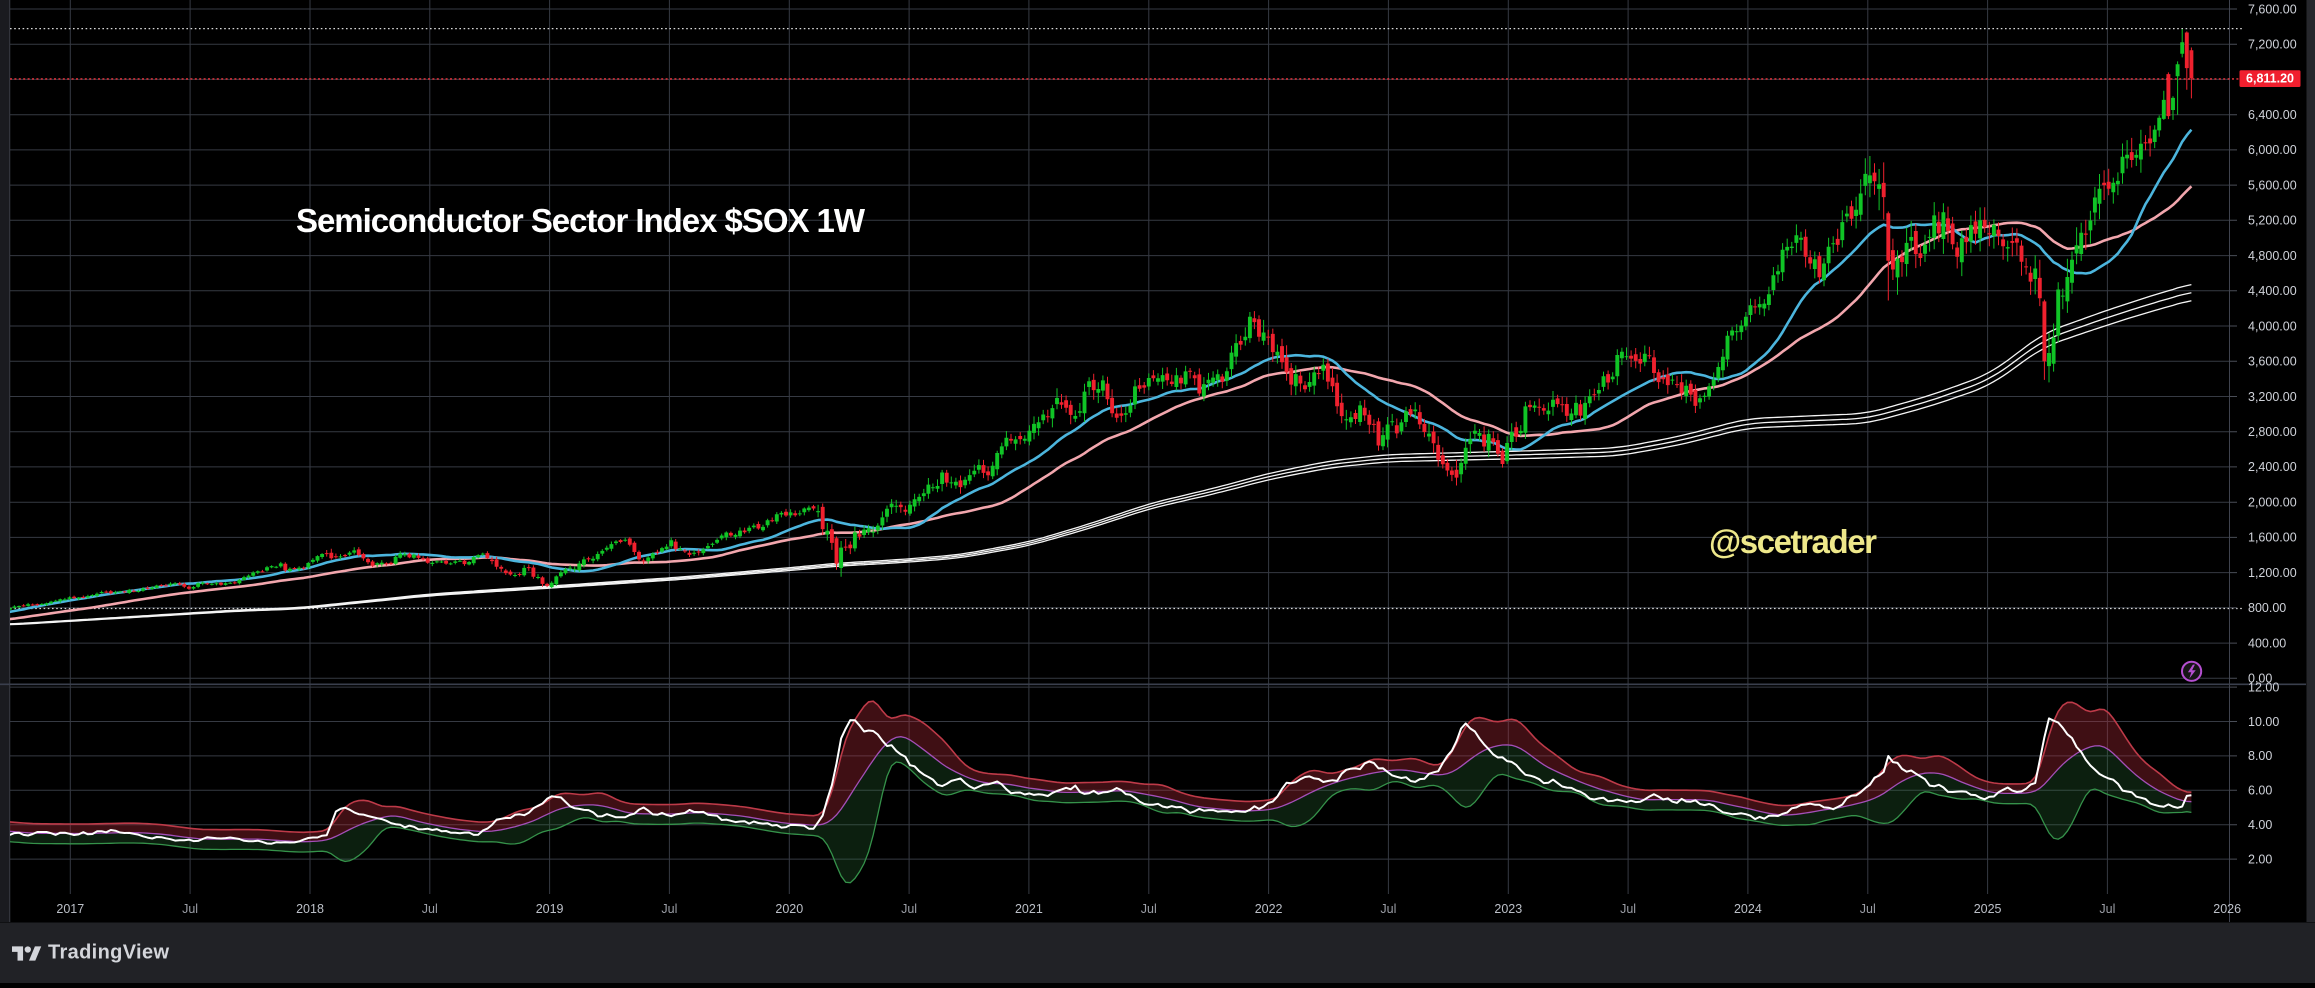 The width and height of the screenshot is (2315, 988). What do you see at coordinates (1793, 541) in the screenshot?
I see `svg-text: @scetrader` at bounding box center [1793, 541].